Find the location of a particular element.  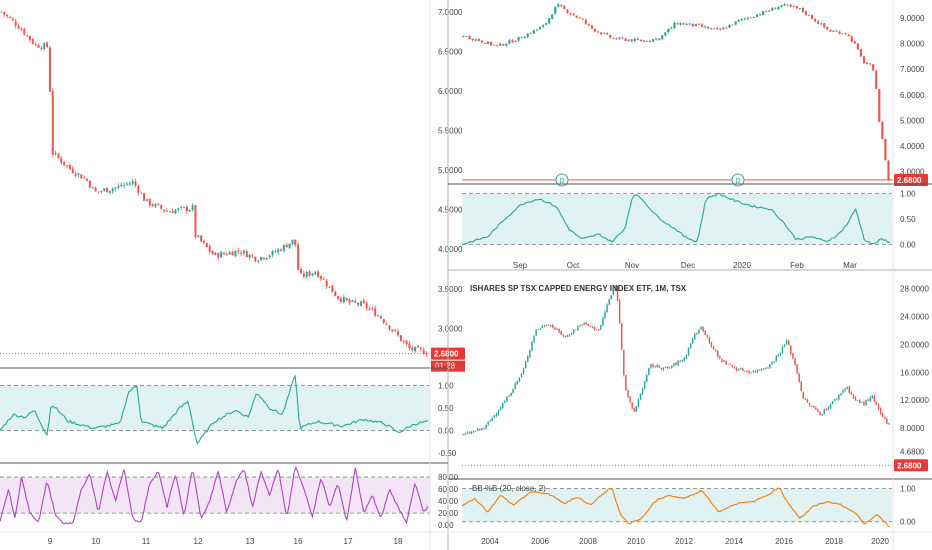

x-tick-label: 2014 is located at coordinates (734, 541).